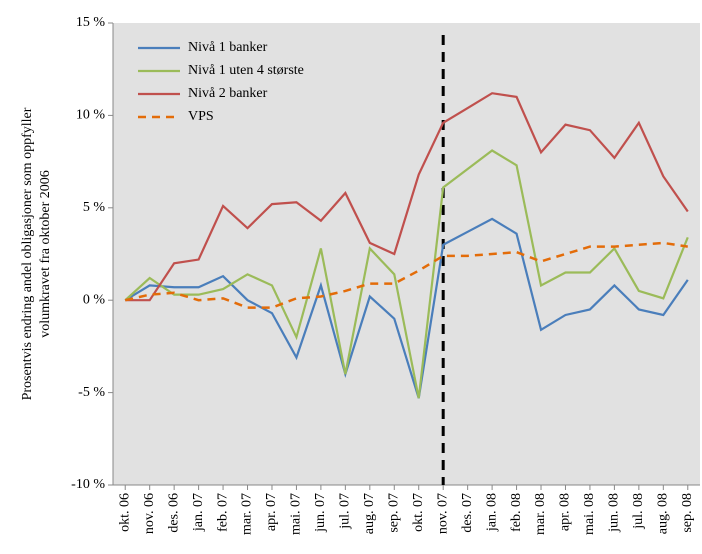 The image size is (702, 554). What do you see at coordinates (271, 512) in the screenshot?
I see `x-tick-label: apr. 07` at bounding box center [271, 512].